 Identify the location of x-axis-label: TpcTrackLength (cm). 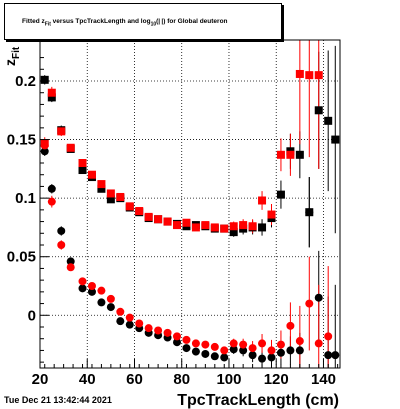
(258, 400).